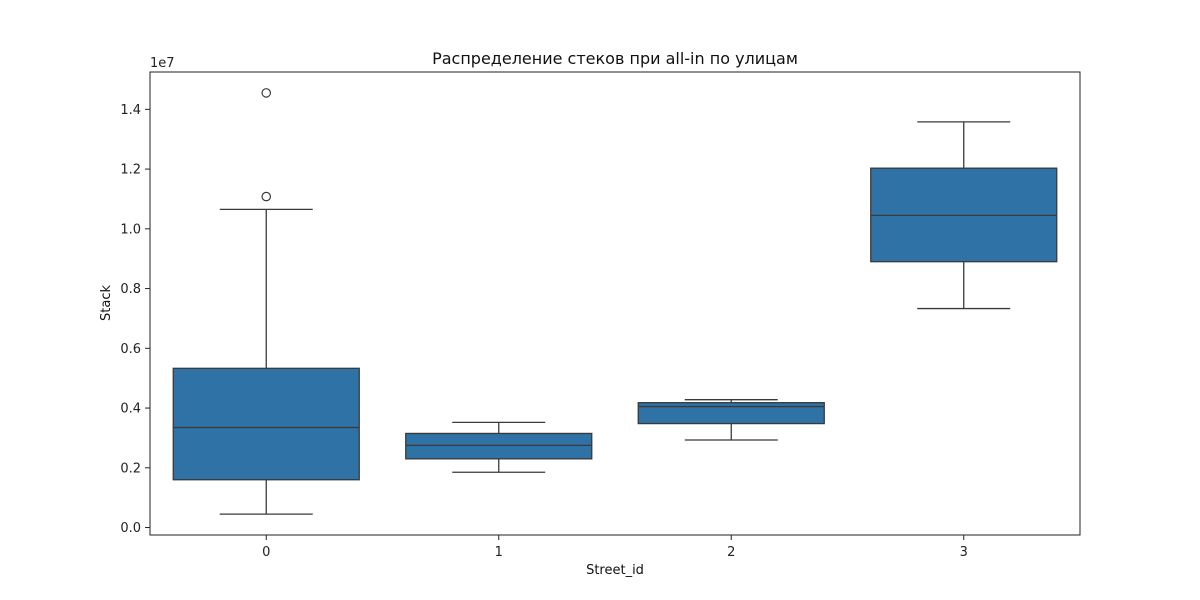 This screenshot has height=600, width=1200. What do you see at coordinates (615, 570) in the screenshot?
I see `x-axis-title: Street_id` at bounding box center [615, 570].